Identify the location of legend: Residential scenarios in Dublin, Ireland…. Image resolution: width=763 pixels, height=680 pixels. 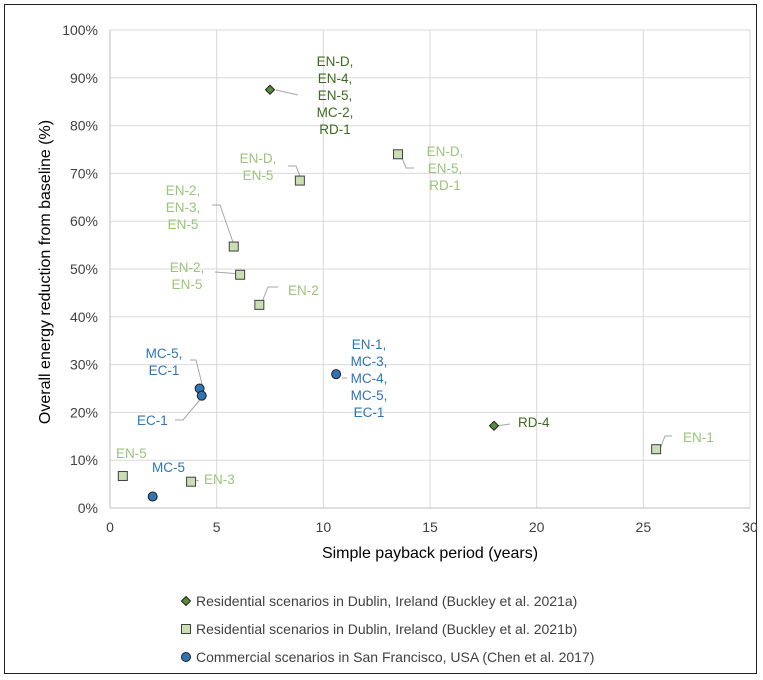
(387, 629).